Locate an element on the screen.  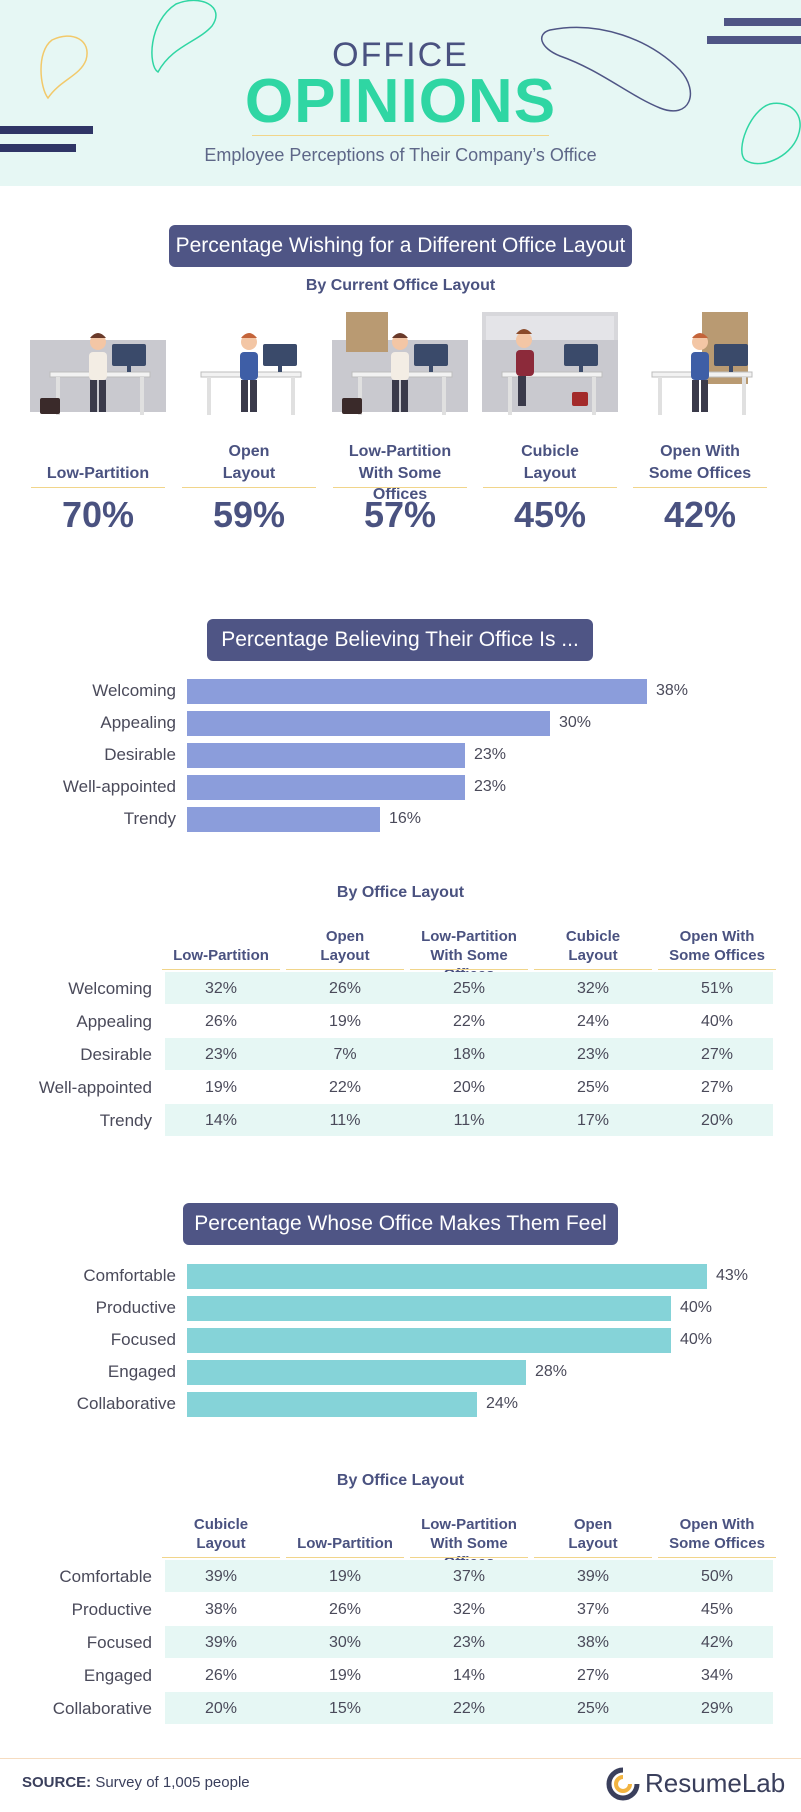
feel-table-cell: 27% is located at coordinates (593, 1675).